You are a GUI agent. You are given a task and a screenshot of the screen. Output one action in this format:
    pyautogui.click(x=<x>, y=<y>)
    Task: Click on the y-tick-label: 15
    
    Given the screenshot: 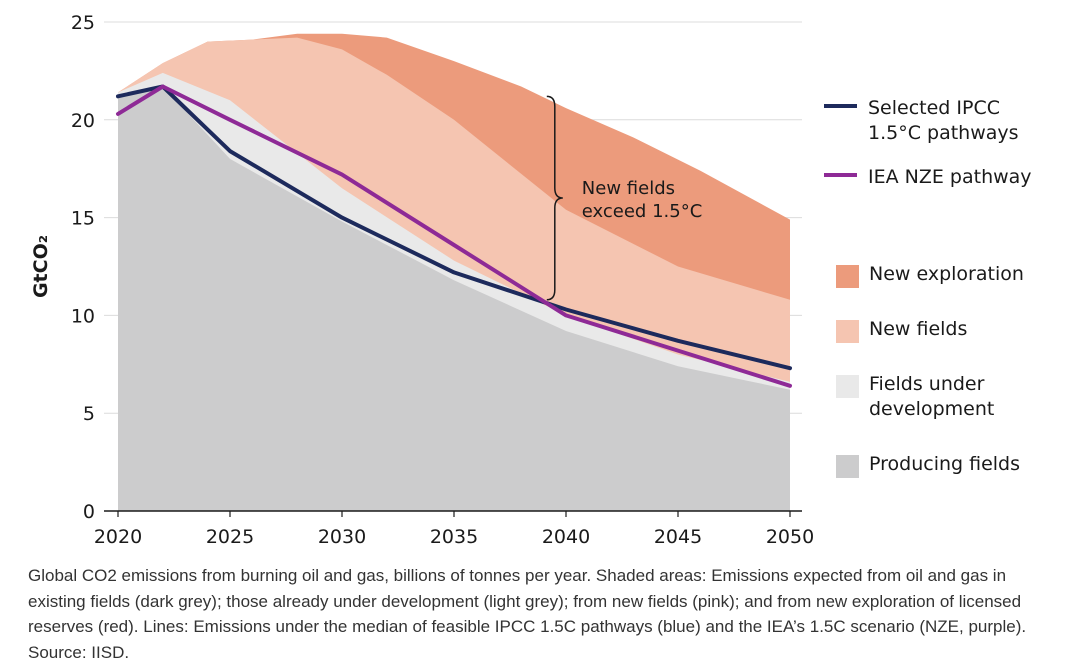 What is the action you would take?
    pyautogui.click(x=83, y=219)
    